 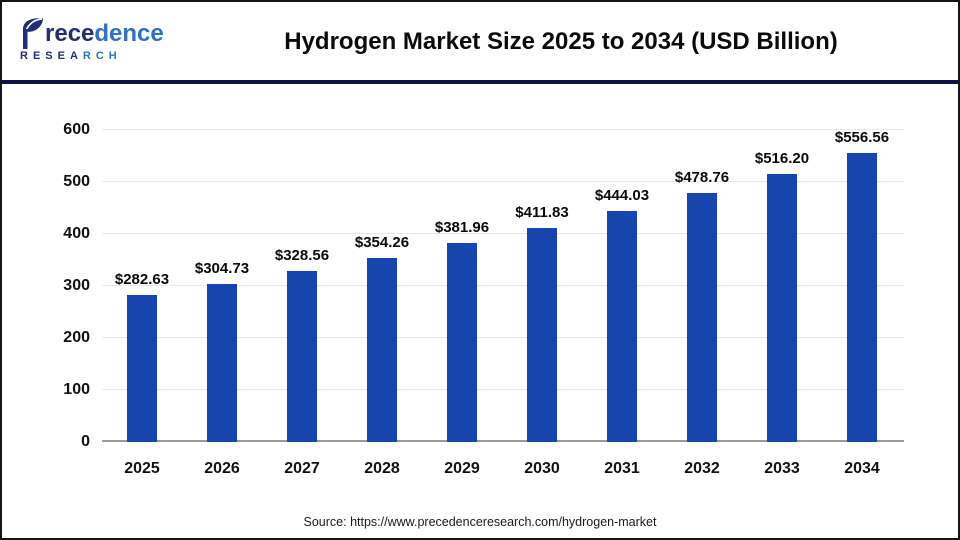 What do you see at coordinates (862, 137) in the screenshot?
I see `value-label: $556.56` at bounding box center [862, 137].